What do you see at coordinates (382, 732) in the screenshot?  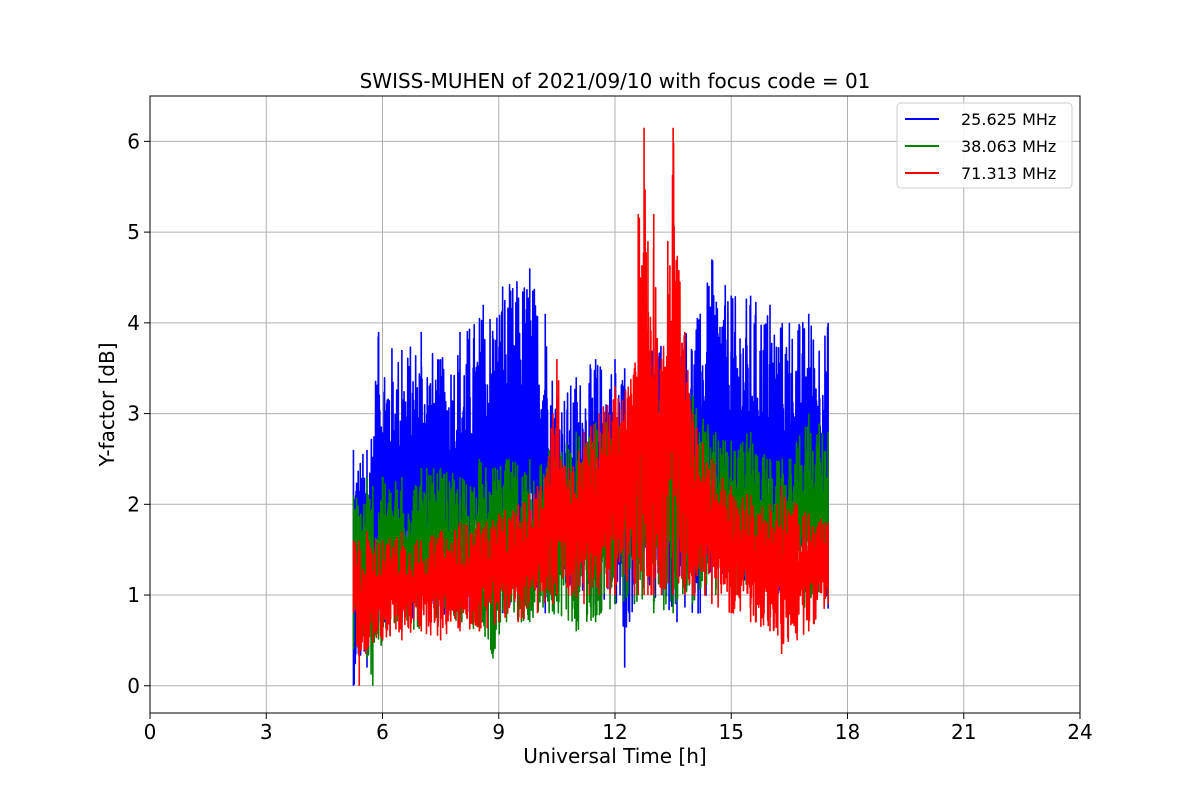 I see `x-tick-label: 6` at bounding box center [382, 732].